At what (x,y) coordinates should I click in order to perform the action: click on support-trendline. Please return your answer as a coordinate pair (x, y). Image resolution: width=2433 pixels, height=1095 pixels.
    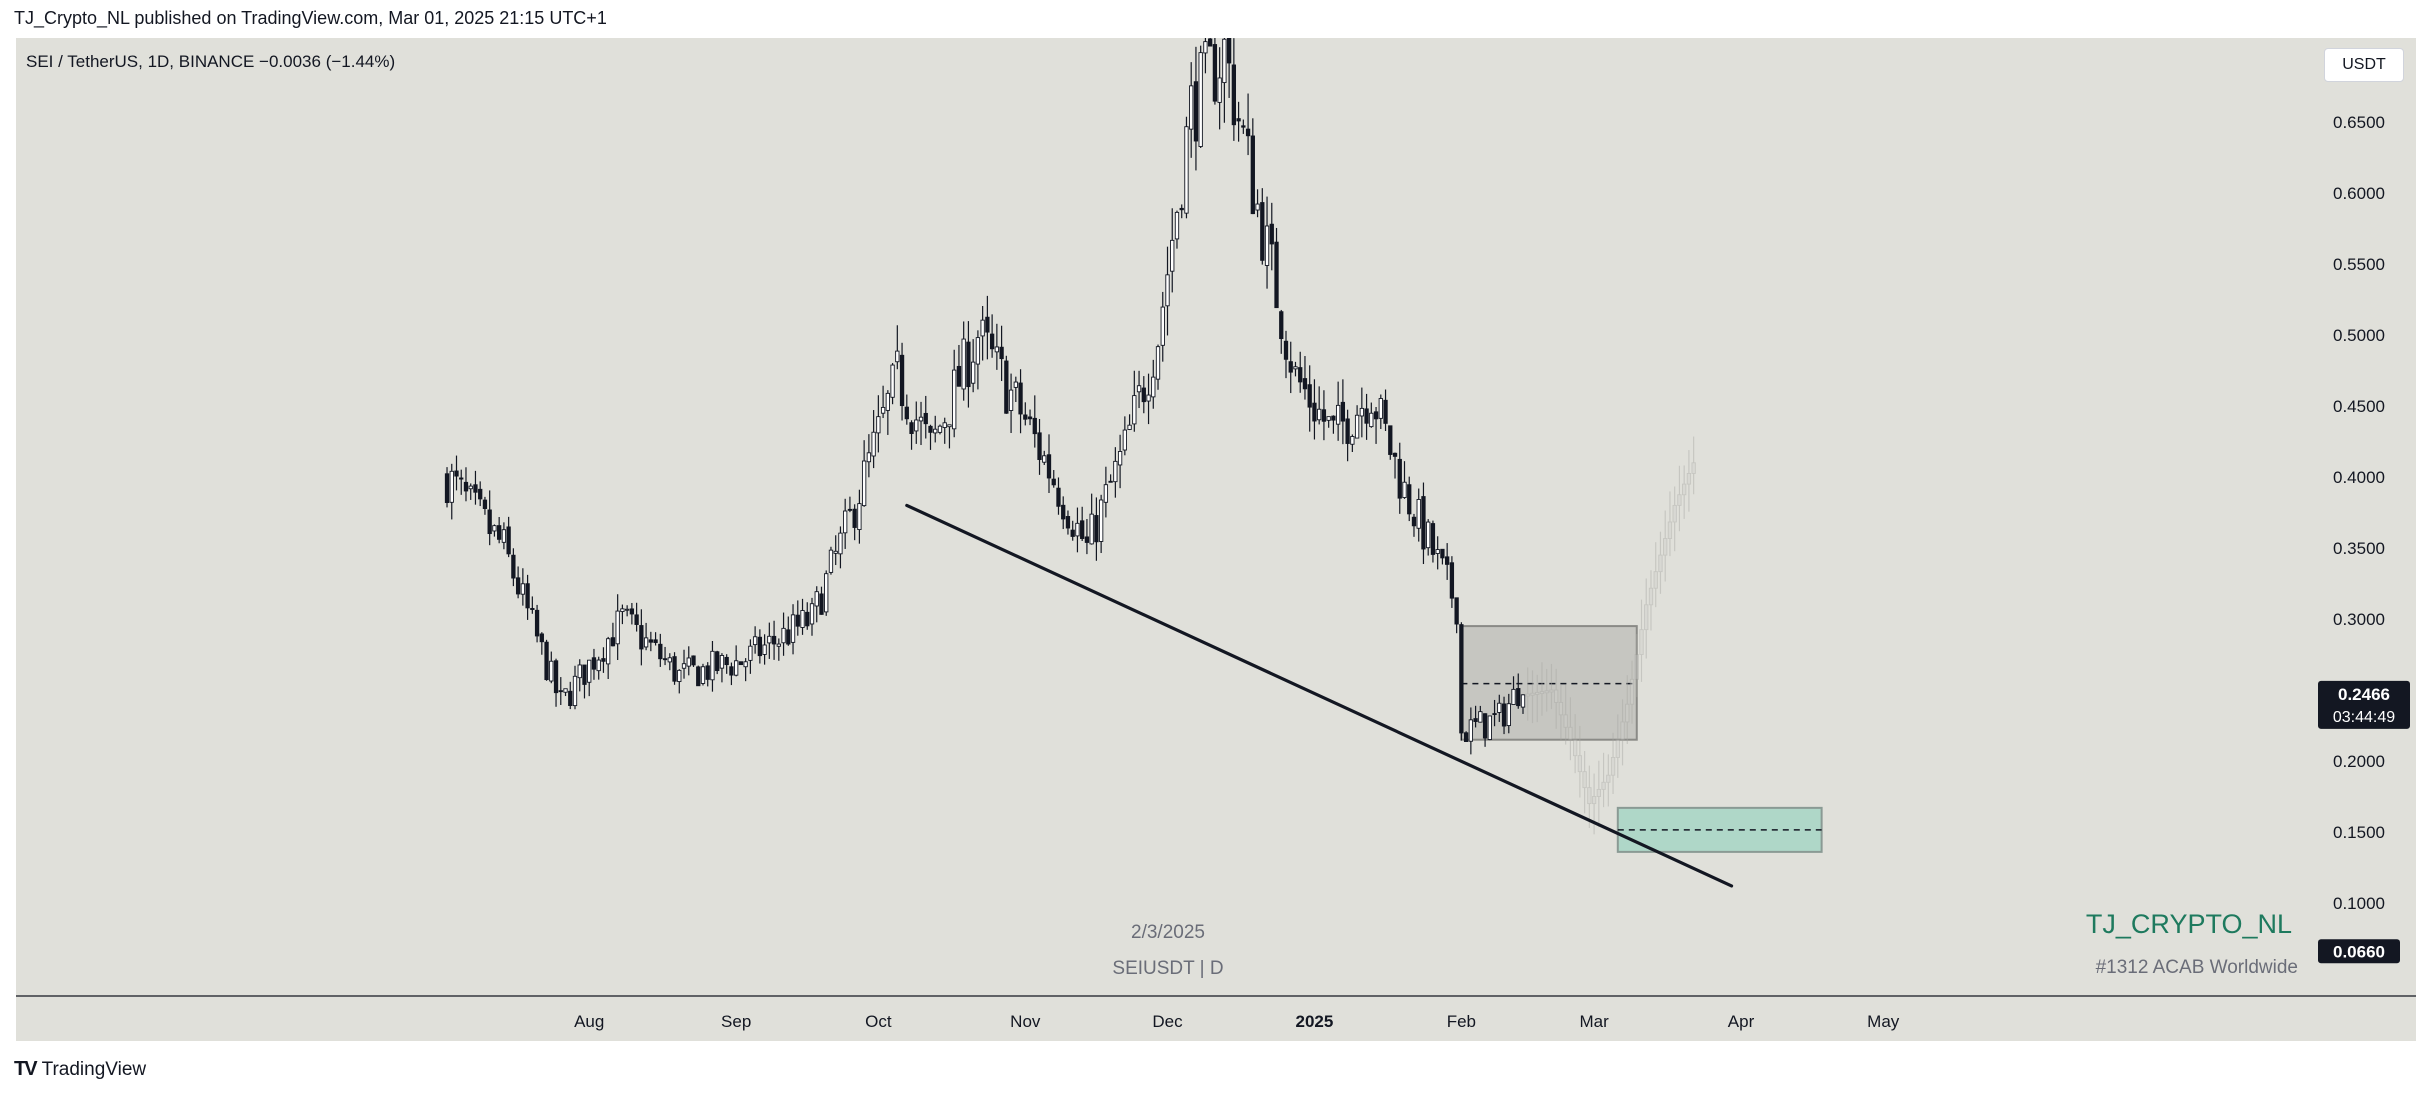
    Looking at the image, I should click on (1319, 695).